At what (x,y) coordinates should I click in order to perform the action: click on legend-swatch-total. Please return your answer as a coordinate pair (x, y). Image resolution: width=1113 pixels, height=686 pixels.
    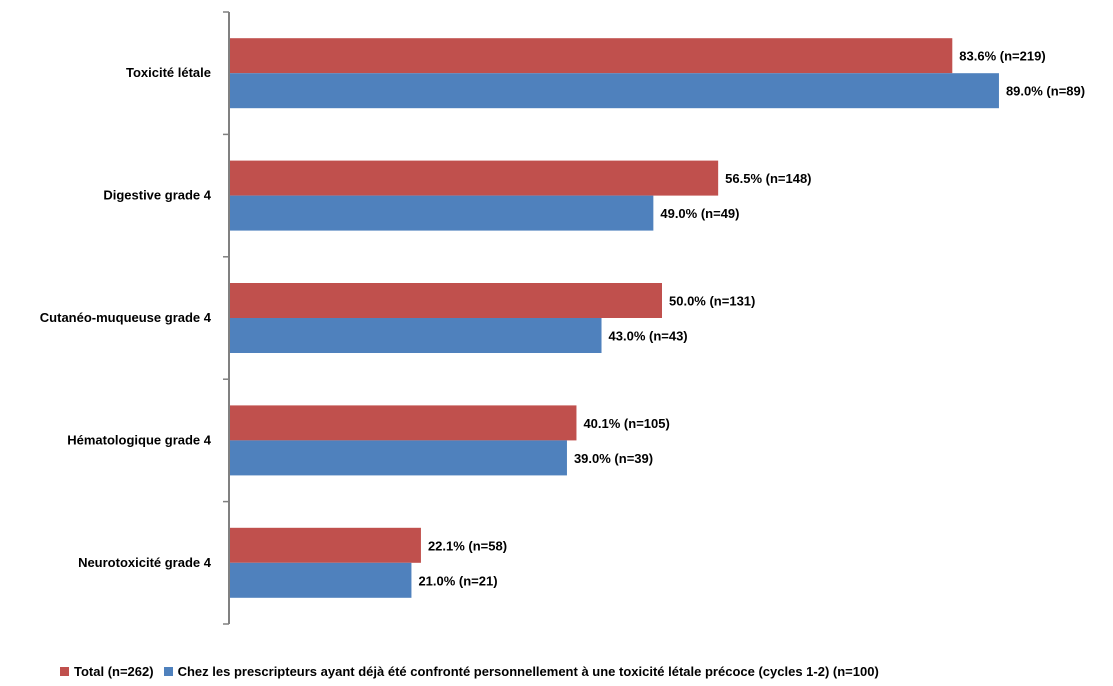
    Looking at the image, I should click on (64, 671).